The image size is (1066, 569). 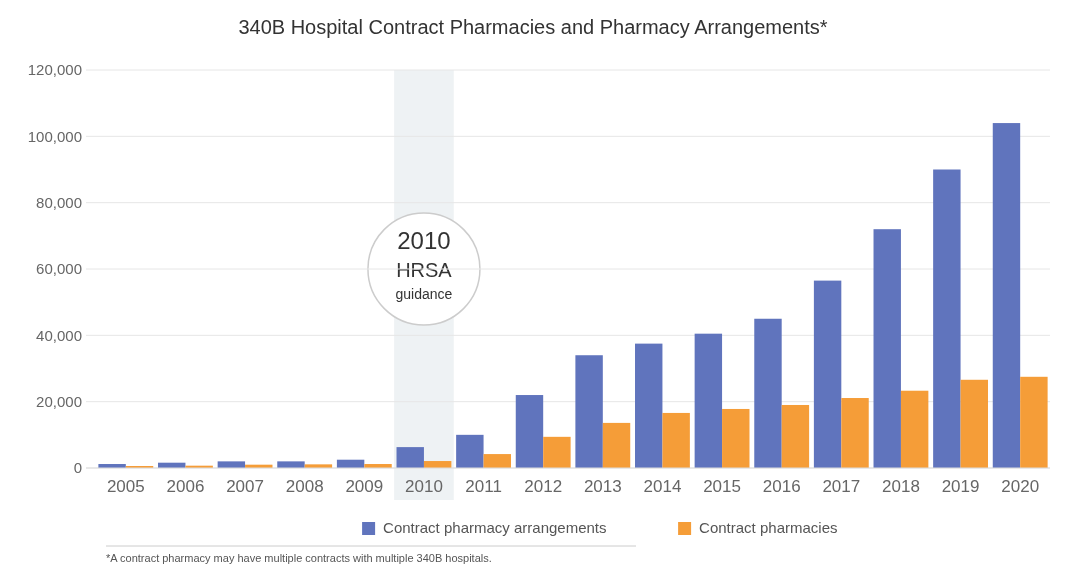 I want to click on x-tick-label: 2014, so click(x=662, y=486).